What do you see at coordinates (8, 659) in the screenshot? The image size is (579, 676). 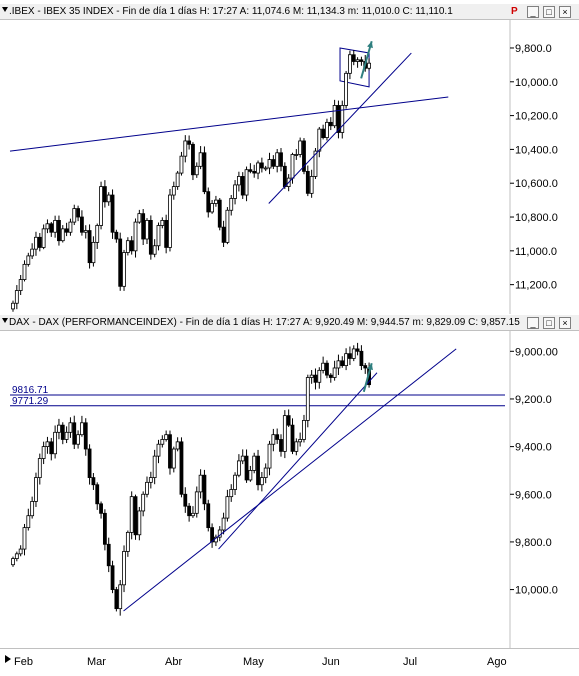 I see `scroll-left-icon` at bounding box center [8, 659].